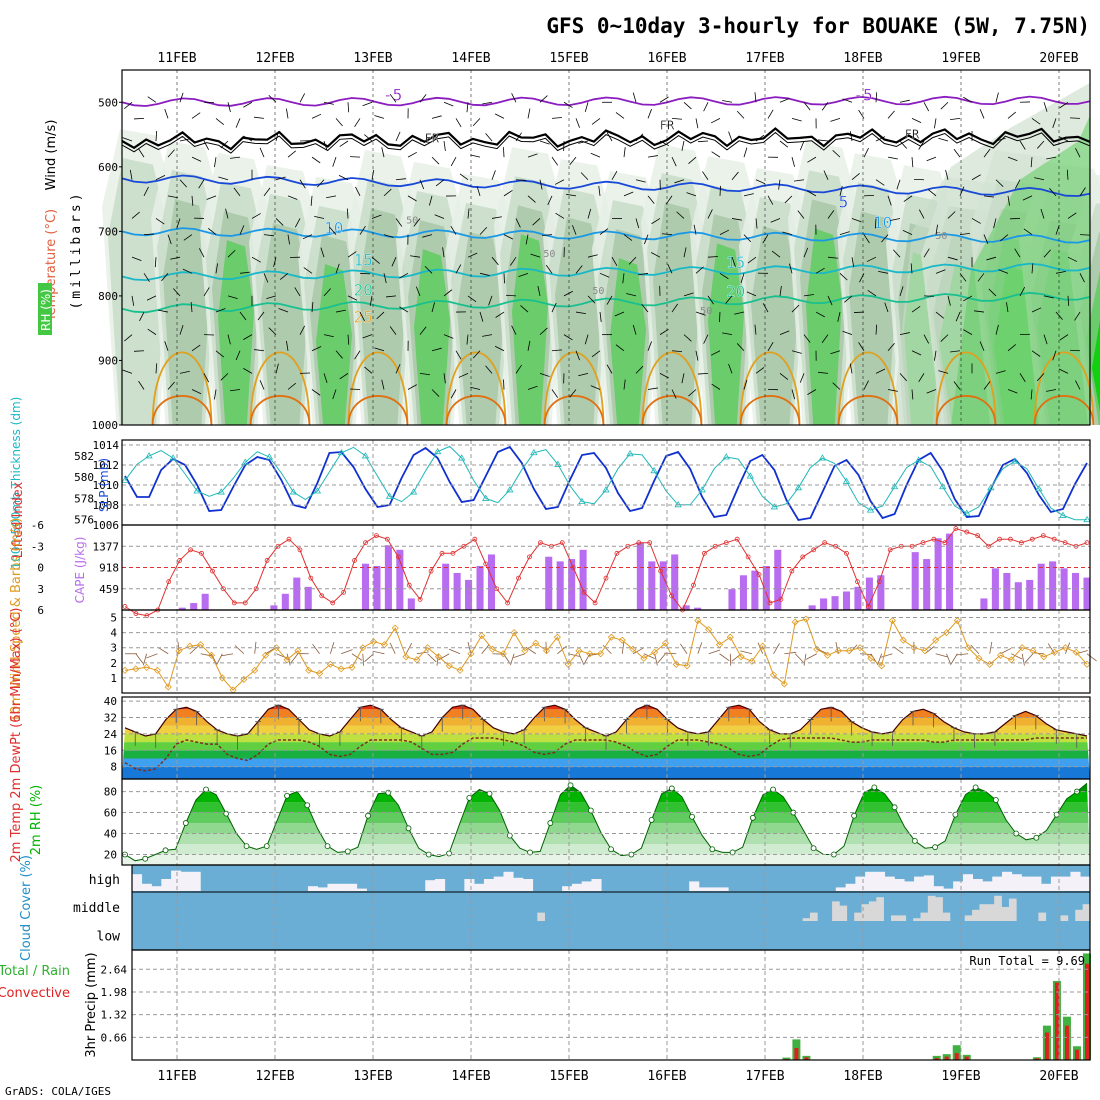  Describe the element at coordinates (105, 425) in the screenshot. I see `pressure-tick-label: 1000` at that location.